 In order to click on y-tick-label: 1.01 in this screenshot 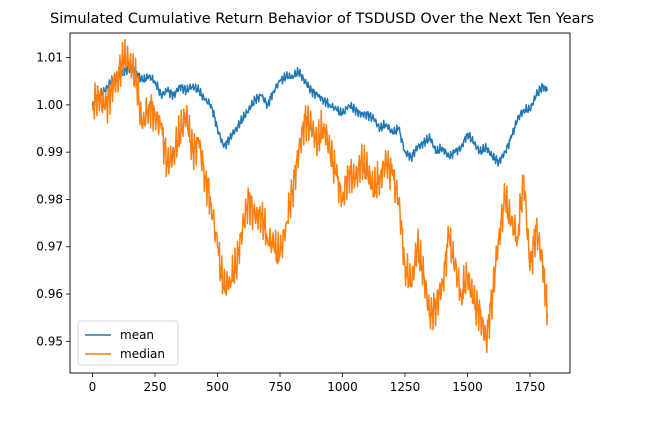, I will do `click(49, 58)`.